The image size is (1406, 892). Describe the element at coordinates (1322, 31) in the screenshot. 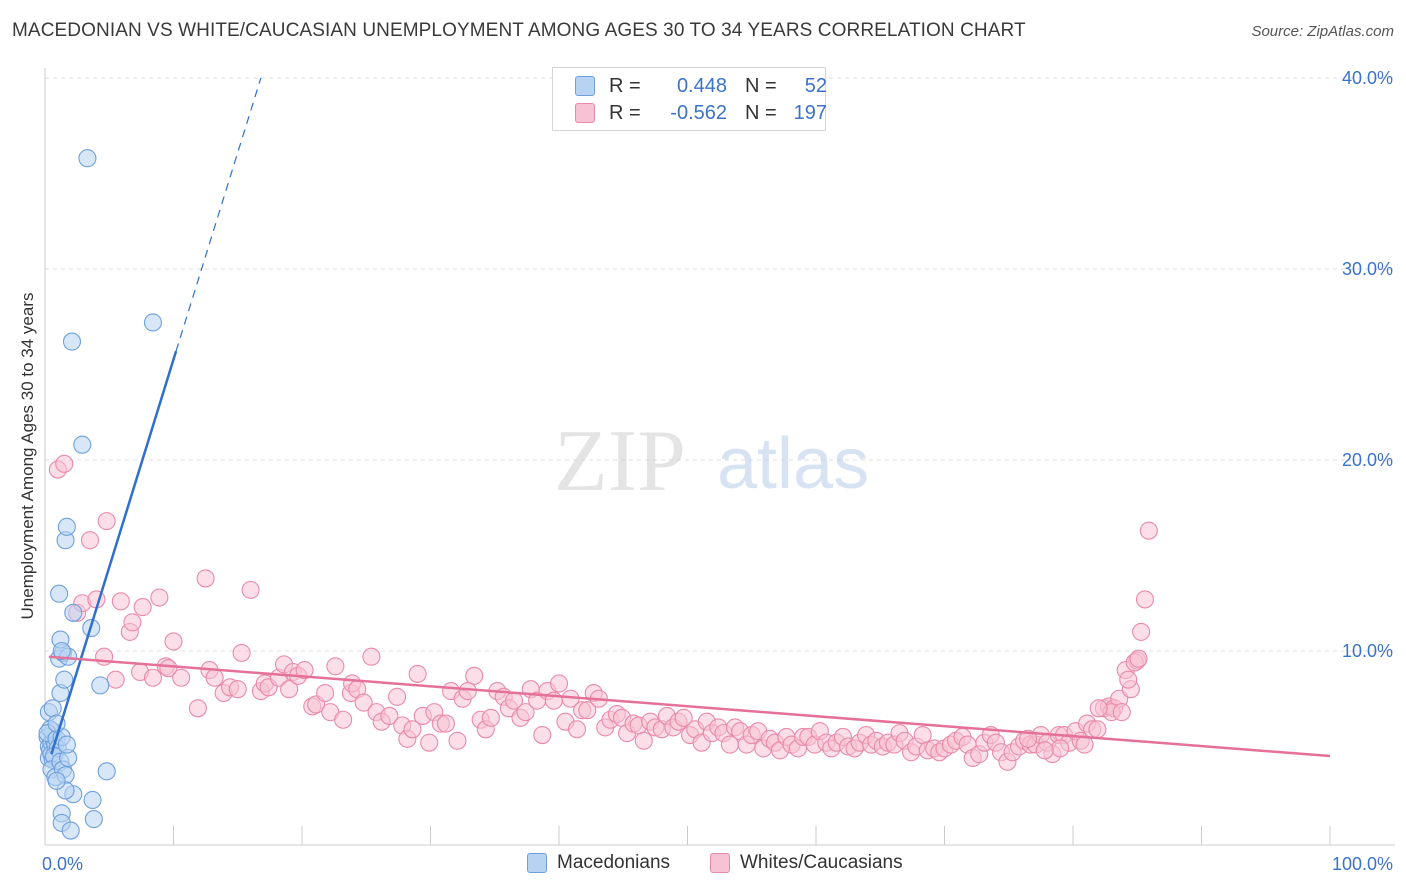

I see `source-label: Source: ZipAtlas.com` at that location.